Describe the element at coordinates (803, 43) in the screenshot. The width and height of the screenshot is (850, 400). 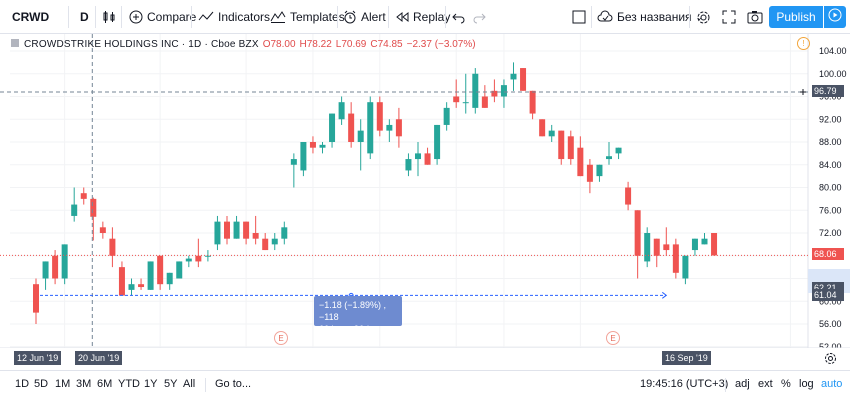
I see `warning-icon: !` at that location.